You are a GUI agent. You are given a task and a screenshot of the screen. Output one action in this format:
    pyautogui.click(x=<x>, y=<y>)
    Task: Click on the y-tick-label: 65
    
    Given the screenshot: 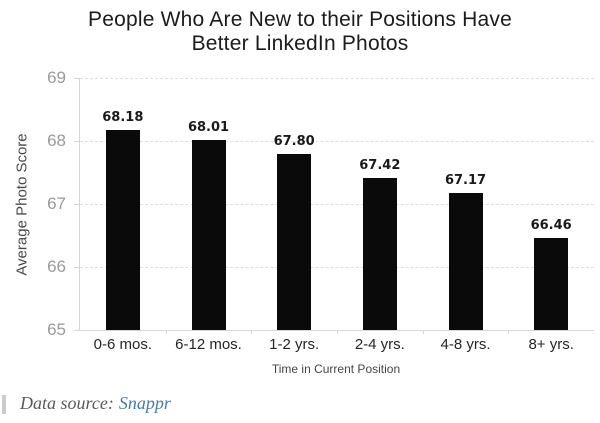 What is the action you would take?
    pyautogui.click(x=56, y=329)
    